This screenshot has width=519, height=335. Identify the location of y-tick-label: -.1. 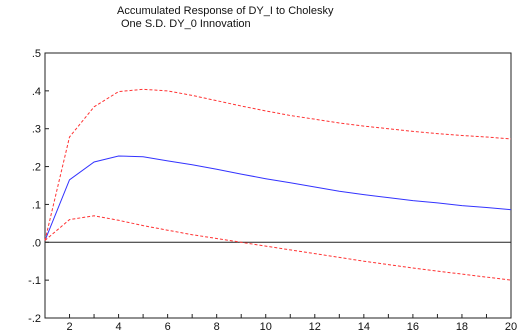
(34, 281).